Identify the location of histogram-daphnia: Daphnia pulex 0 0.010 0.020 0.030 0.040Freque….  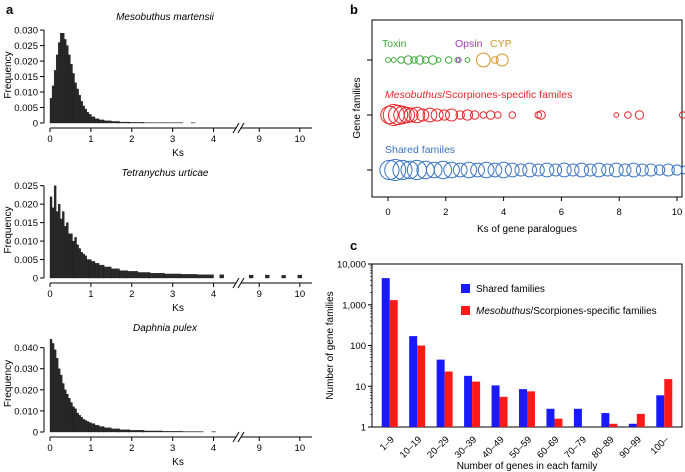
(157, 395).